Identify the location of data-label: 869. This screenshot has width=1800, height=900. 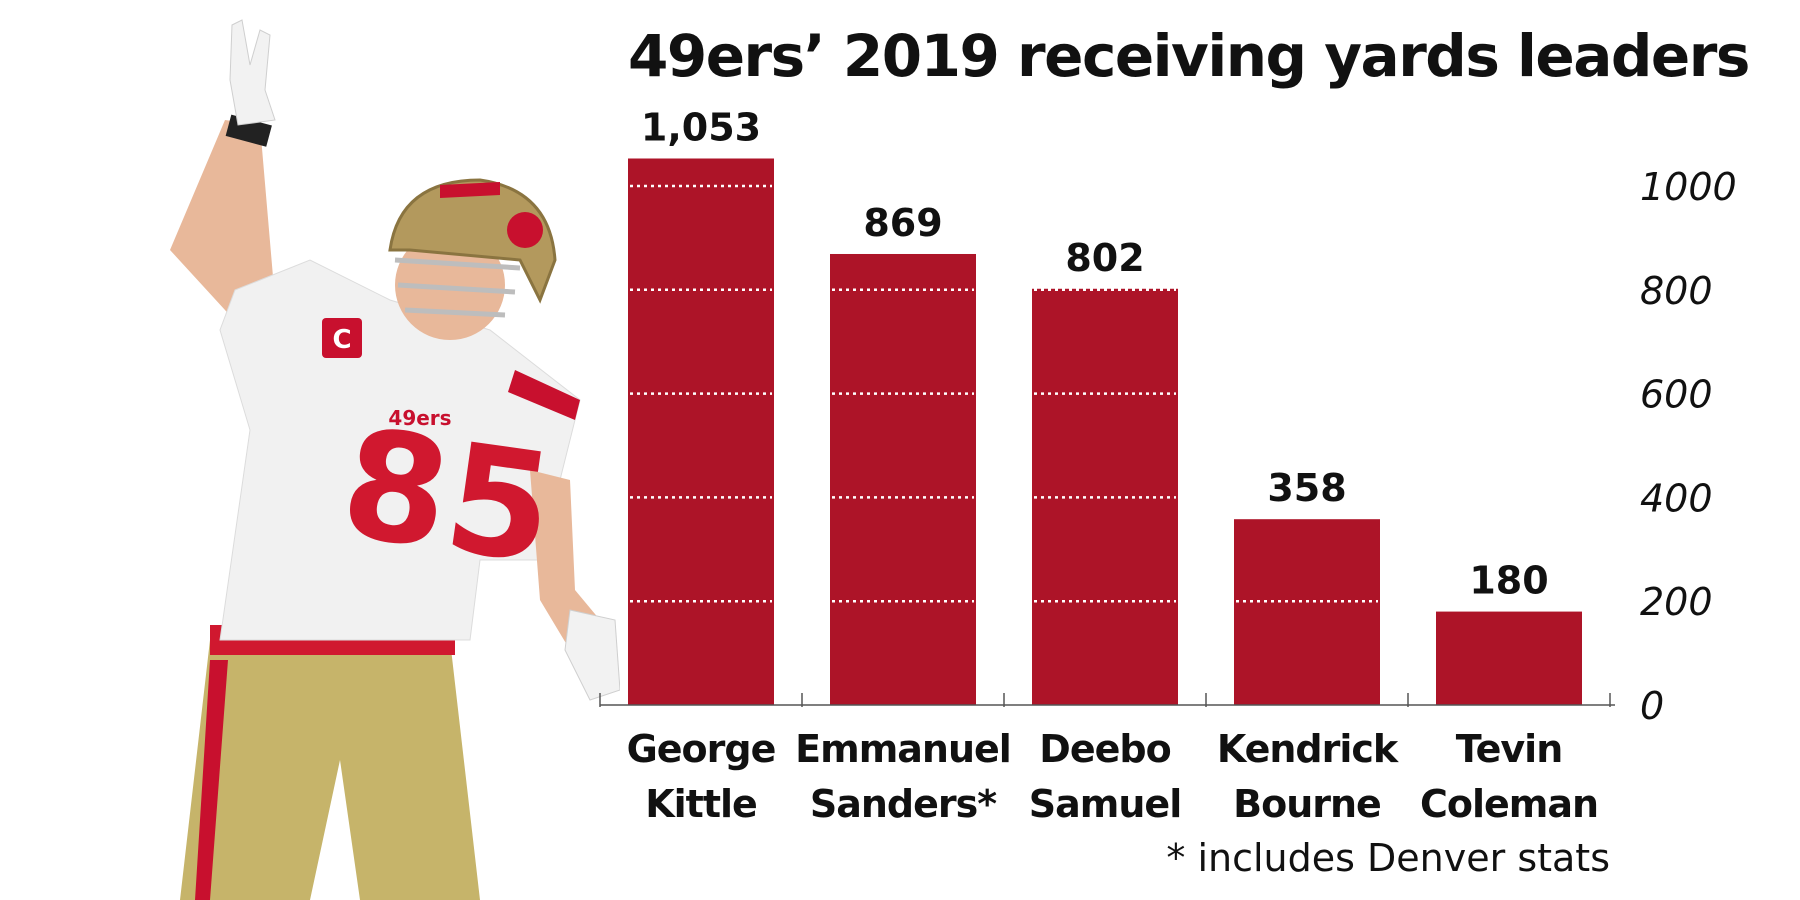
(902, 223).